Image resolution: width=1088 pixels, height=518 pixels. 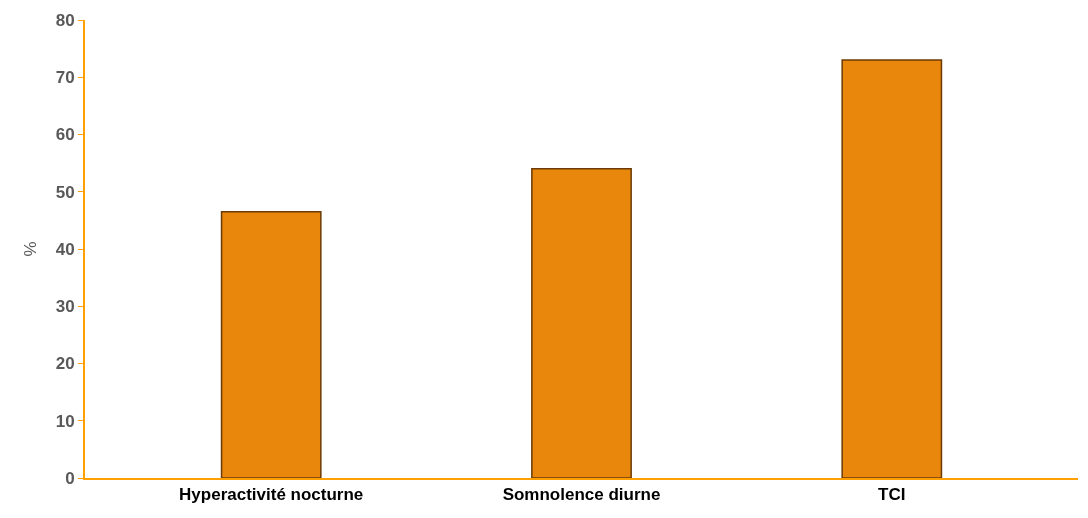 What do you see at coordinates (65, 421) in the screenshot?
I see `y-tick-label: 10` at bounding box center [65, 421].